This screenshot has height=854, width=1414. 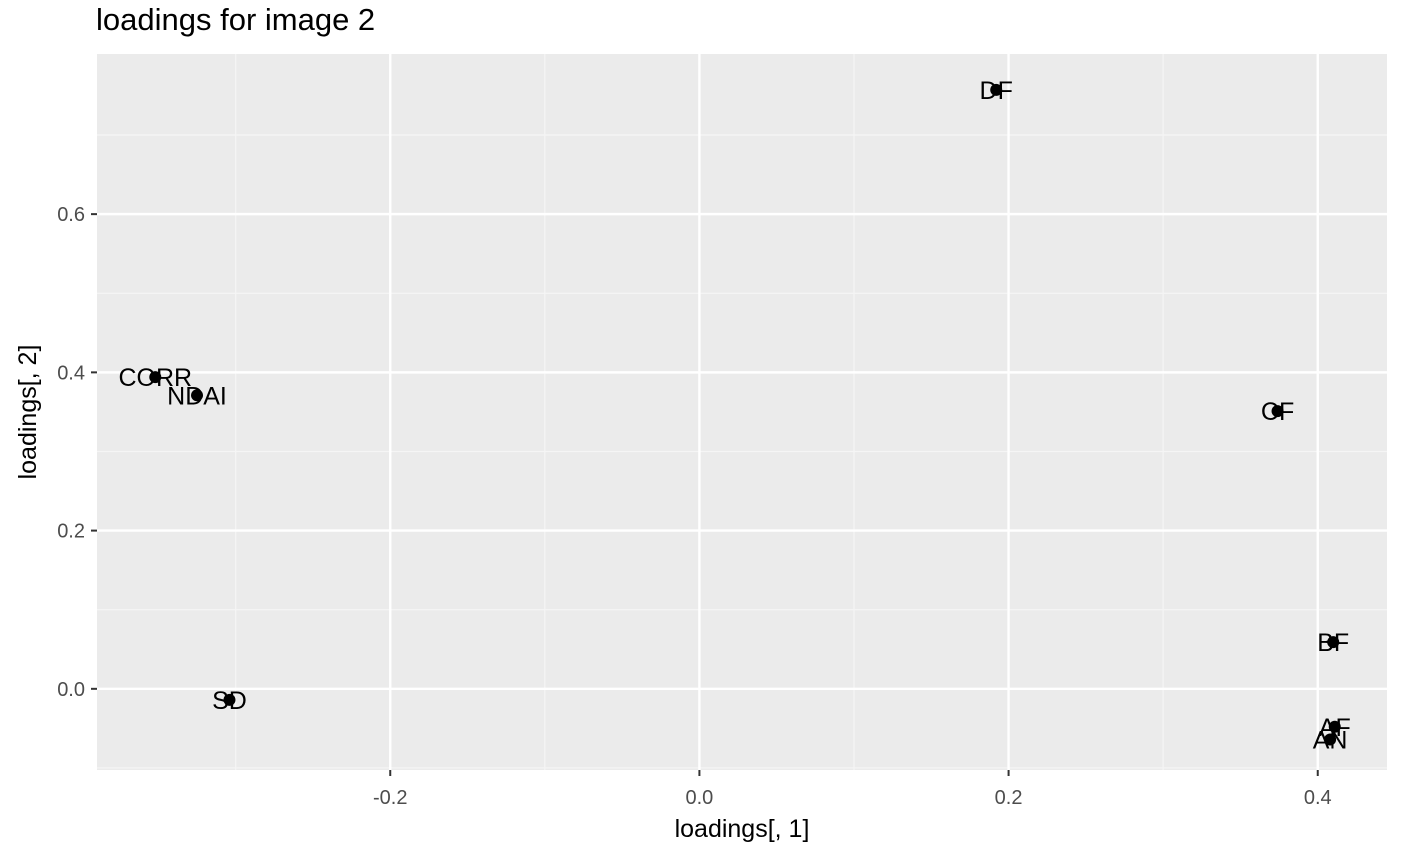 What do you see at coordinates (28, 412) in the screenshot?
I see `y-axis-title: loadings[, 2]` at bounding box center [28, 412].